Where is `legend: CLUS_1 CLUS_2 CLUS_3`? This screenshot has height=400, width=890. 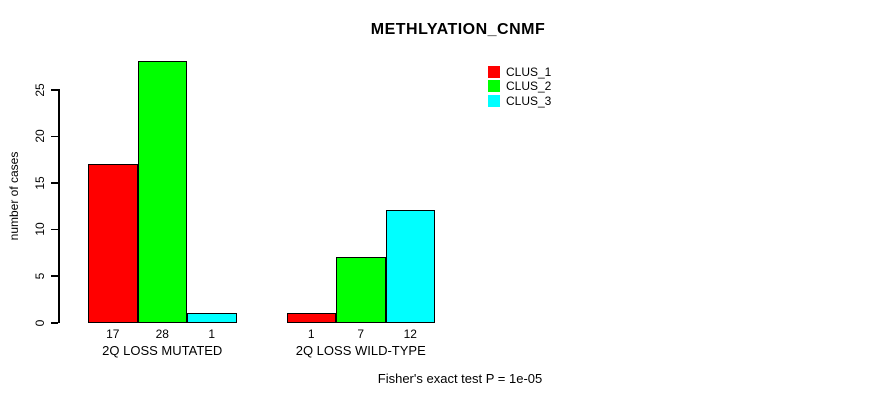 legend: CLUS_1 CLUS_2 CLUS_3 is located at coordinates (543, 89).